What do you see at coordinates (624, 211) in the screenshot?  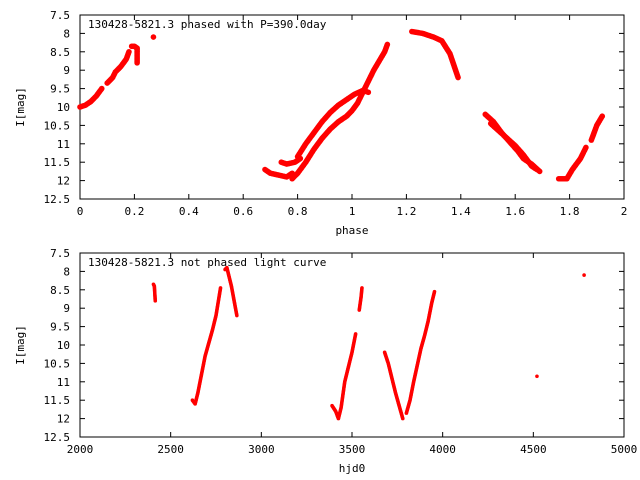 I see `x-tick-label: 2` at bounding box center [624, 211].